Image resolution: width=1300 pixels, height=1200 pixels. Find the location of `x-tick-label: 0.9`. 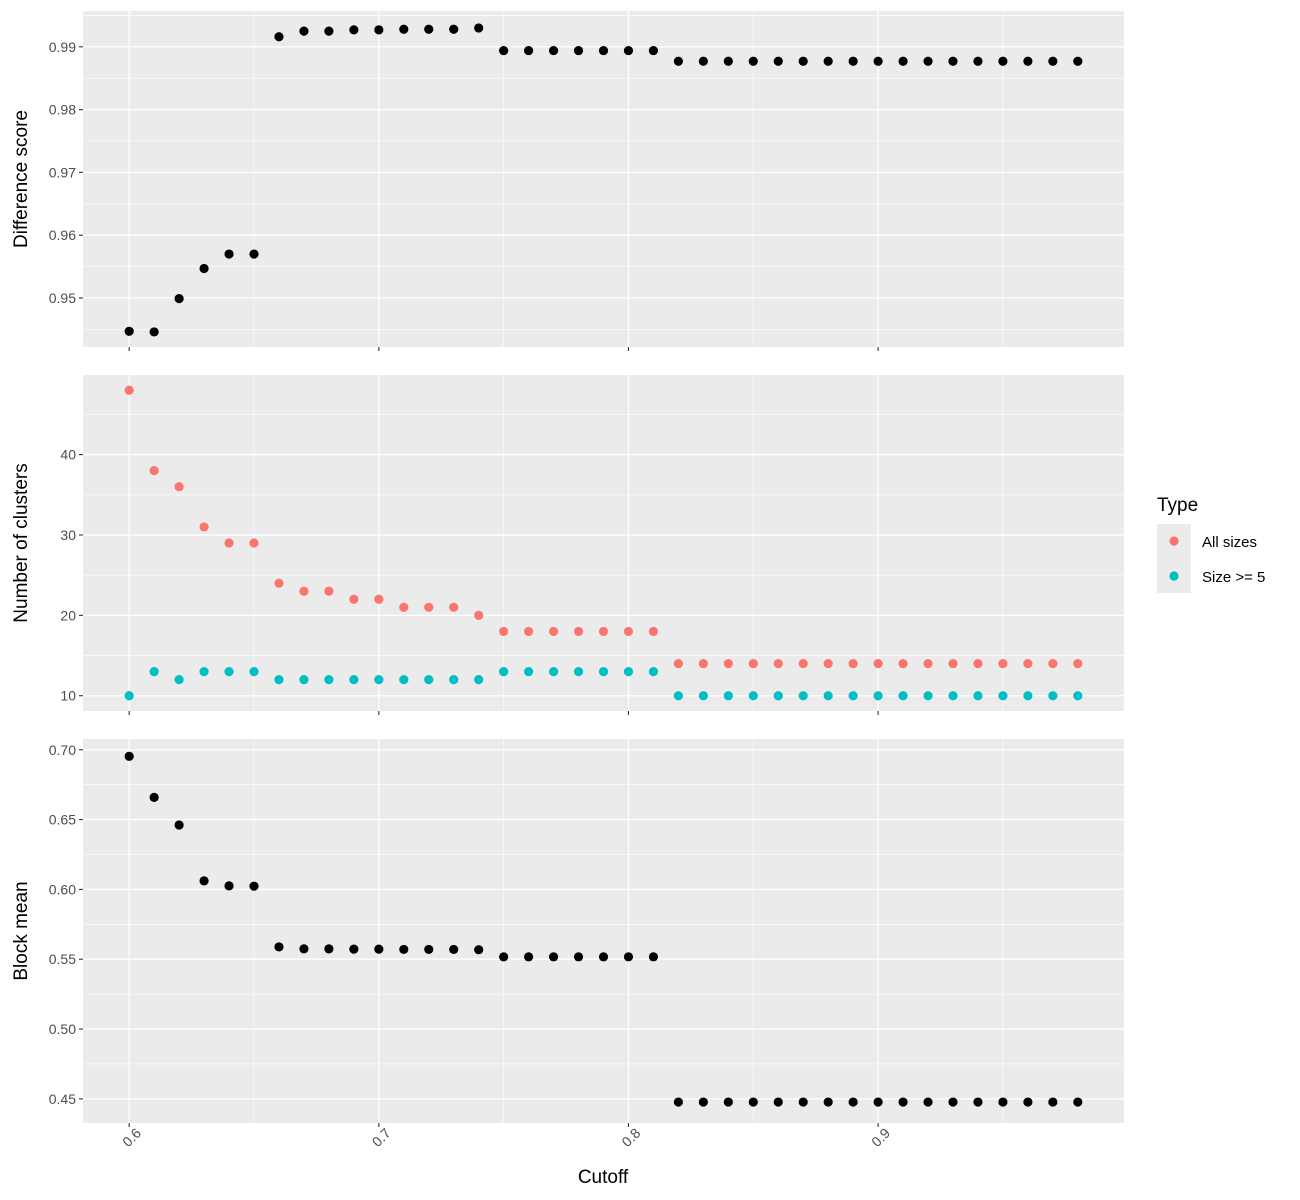

x-tick-label: 0.9 is located at coordinates (880, 1137).